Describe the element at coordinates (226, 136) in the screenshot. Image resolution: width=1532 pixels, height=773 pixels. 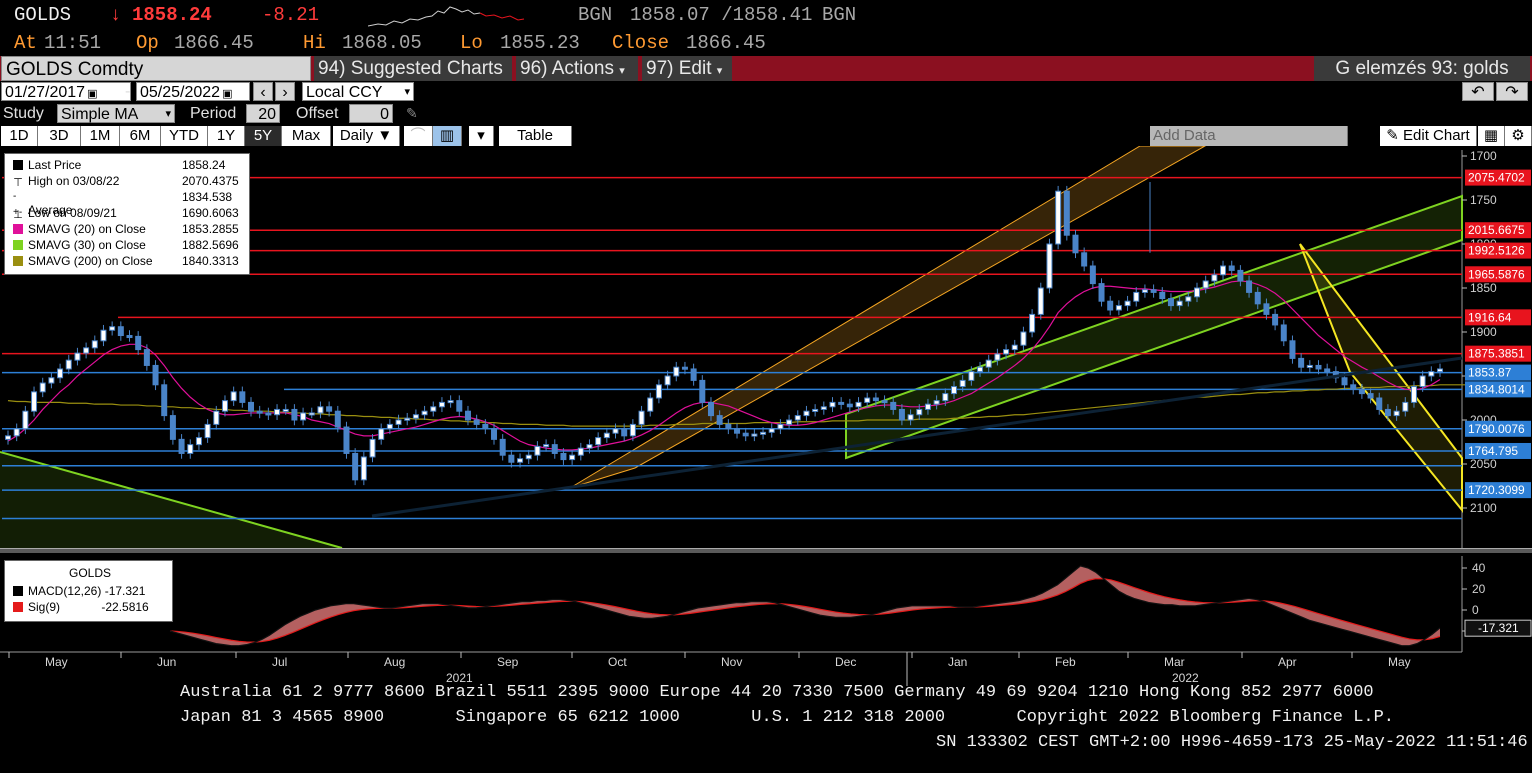
I see `tab-1y: 1Y` at that location.